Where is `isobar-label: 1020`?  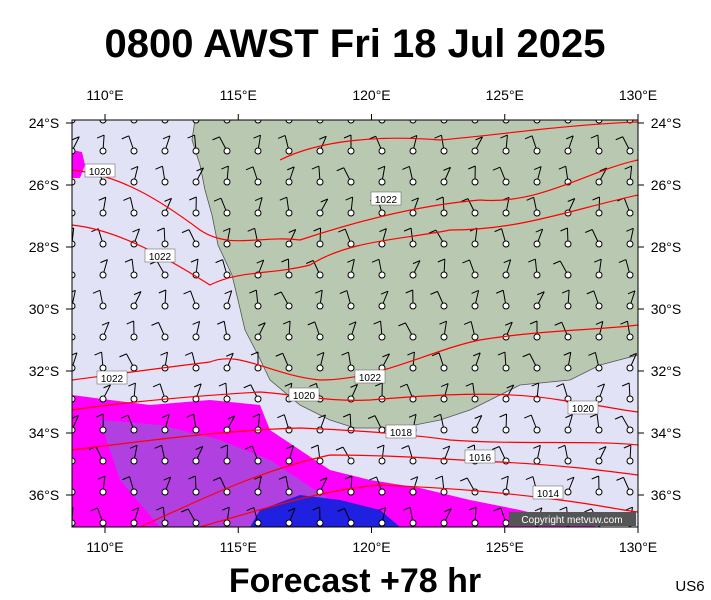 isobar-label: 1020 is located at coordinates (304, 396).